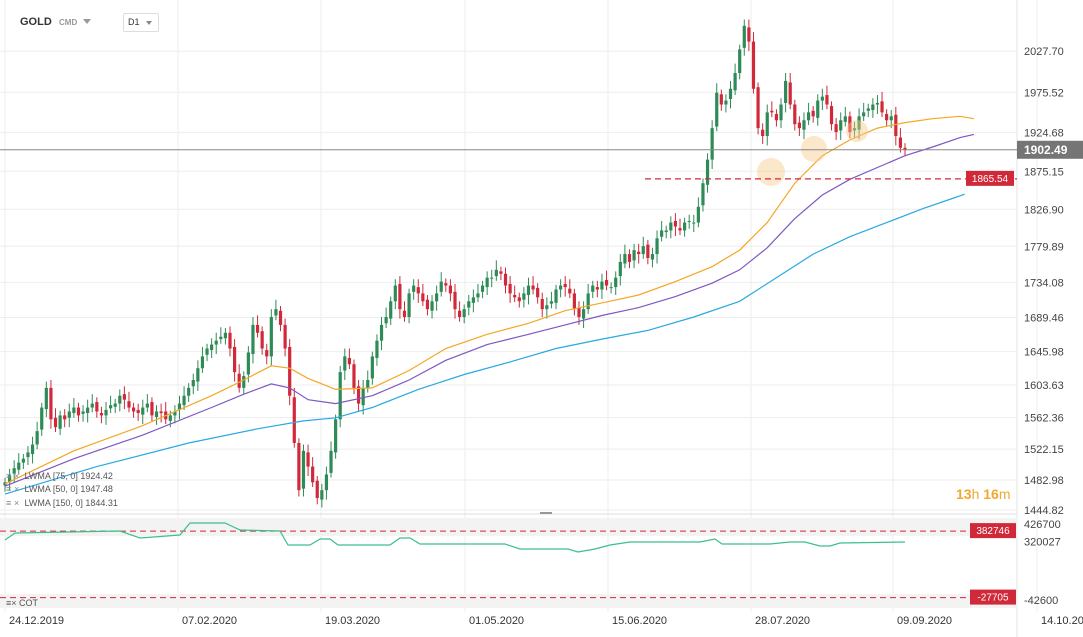 The width and height of the screenshot is (1083, 637). What do you see at coordinates (22, 603) in the screenshot?
I see `sub-panel-legend: ≡× COT` at bounding box center [22, 603].